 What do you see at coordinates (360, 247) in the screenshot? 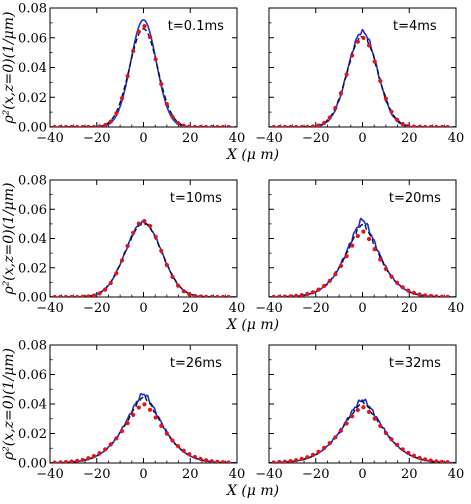
I see `panel-4: −40 −20 0 20 40 t=20ms` at bounding box center [360, 247].